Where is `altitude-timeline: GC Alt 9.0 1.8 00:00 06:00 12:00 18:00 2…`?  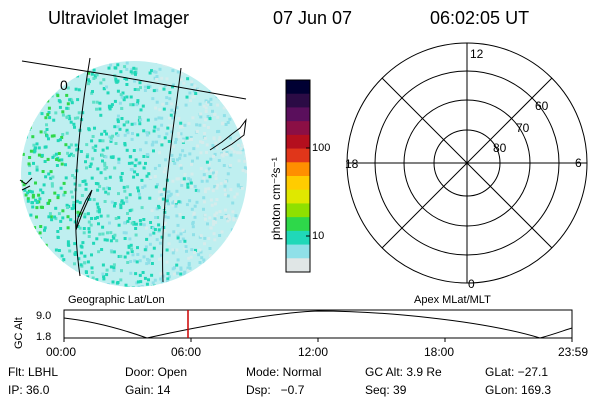 altitude-timeline: GC Alt 9.0 1.8 00:00 06:00 12:00 18:00 2… is located at coordinates (300, 334).